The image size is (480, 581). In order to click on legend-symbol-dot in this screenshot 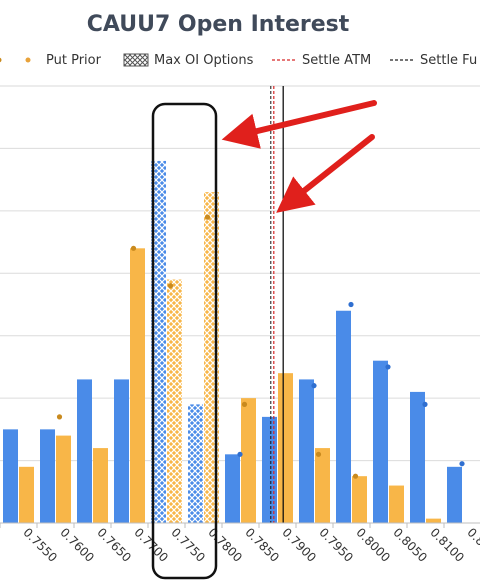, I will do `click(28, 60)`.